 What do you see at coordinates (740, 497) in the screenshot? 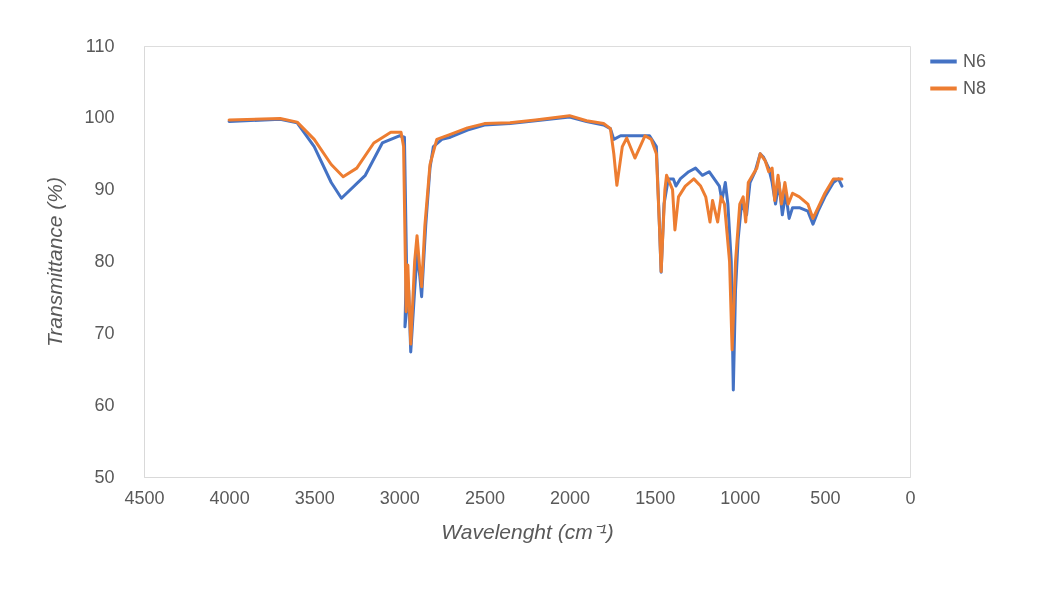
I see `x-tick-label: 1000` at bounding box center [740, 497].